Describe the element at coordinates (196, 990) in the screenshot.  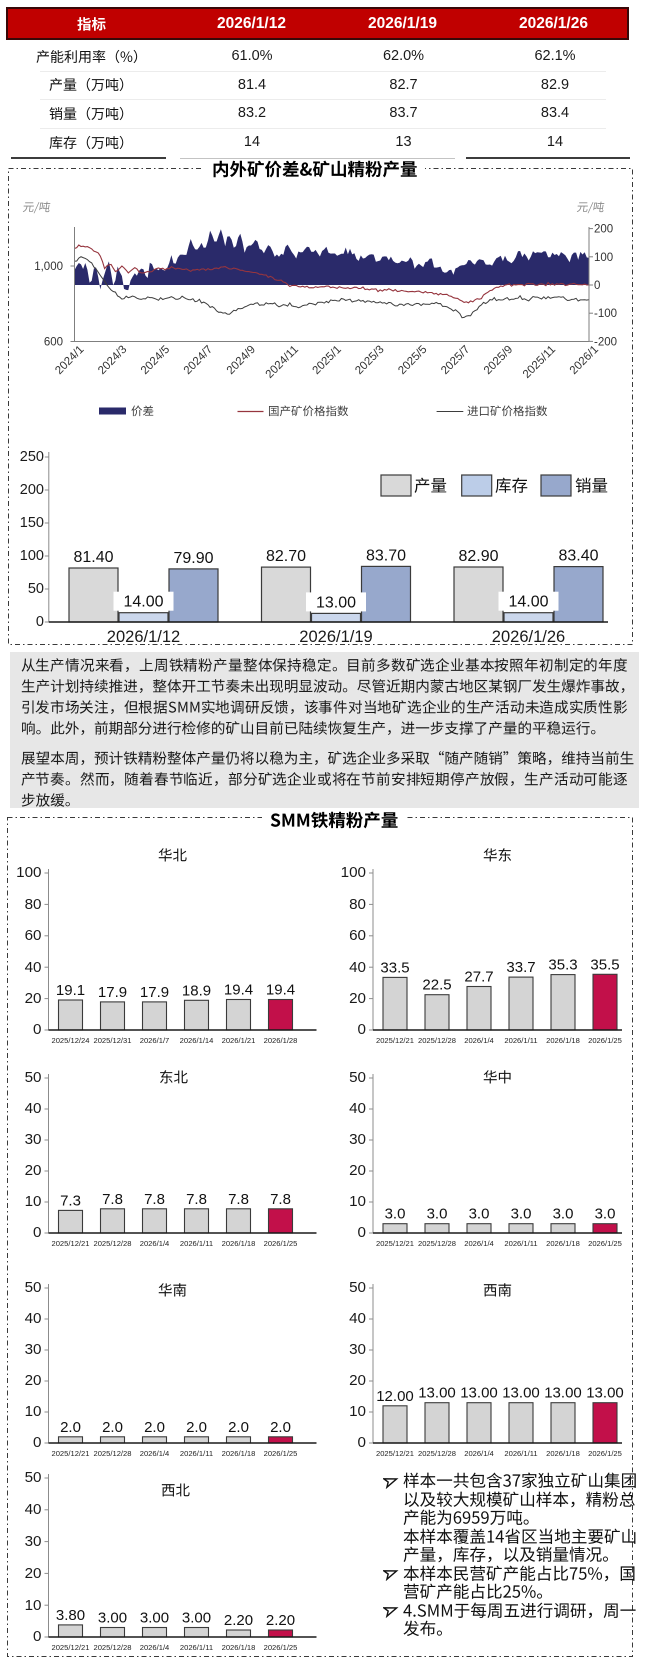
I see `svg-text: 18.9` at that location.